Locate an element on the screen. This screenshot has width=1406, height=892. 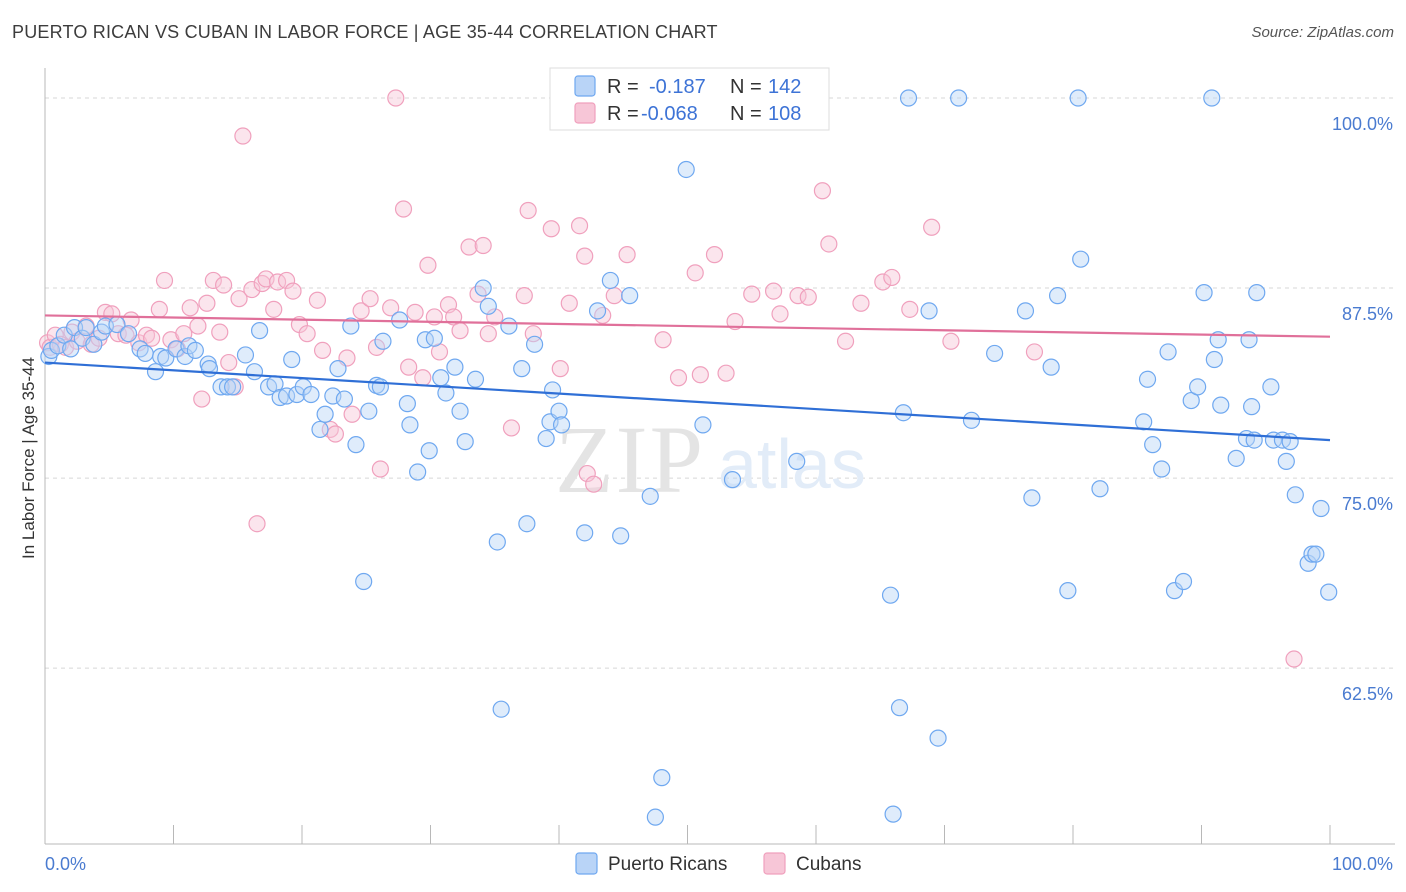
x-tick-label-max: 100.0% is located at coordinates (1362, 864).